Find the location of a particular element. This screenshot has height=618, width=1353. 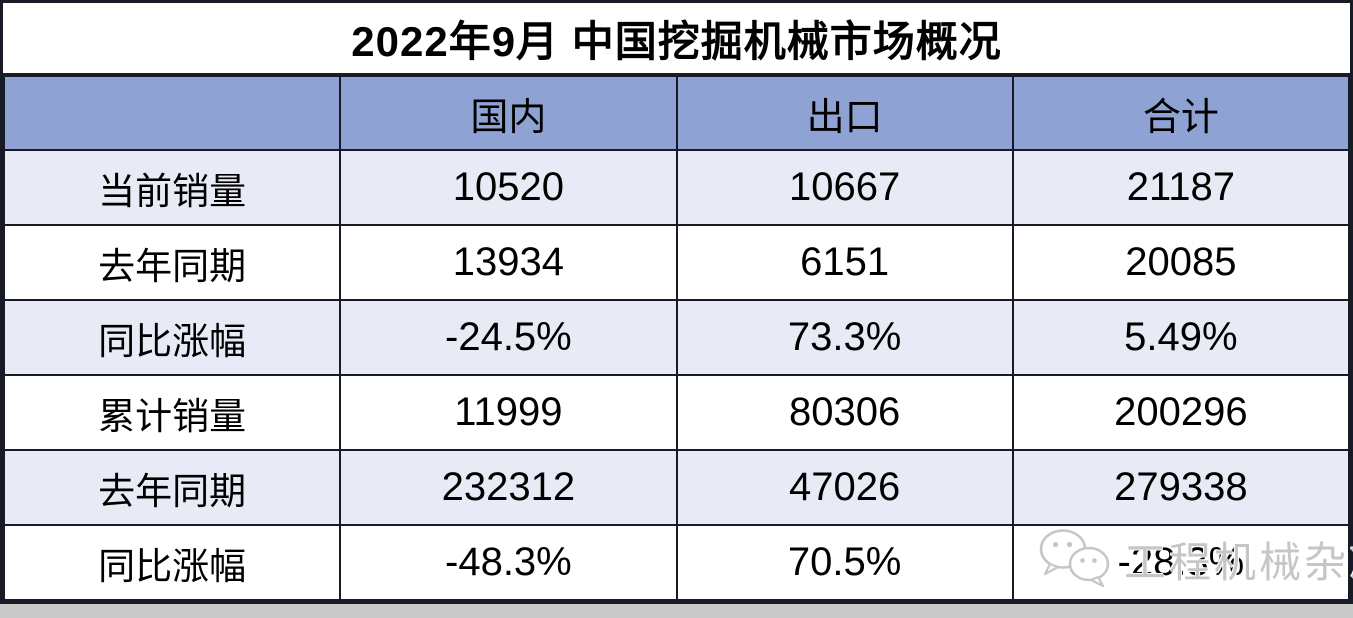

cell-value: -48.3% is located at coordinates (508, 562).